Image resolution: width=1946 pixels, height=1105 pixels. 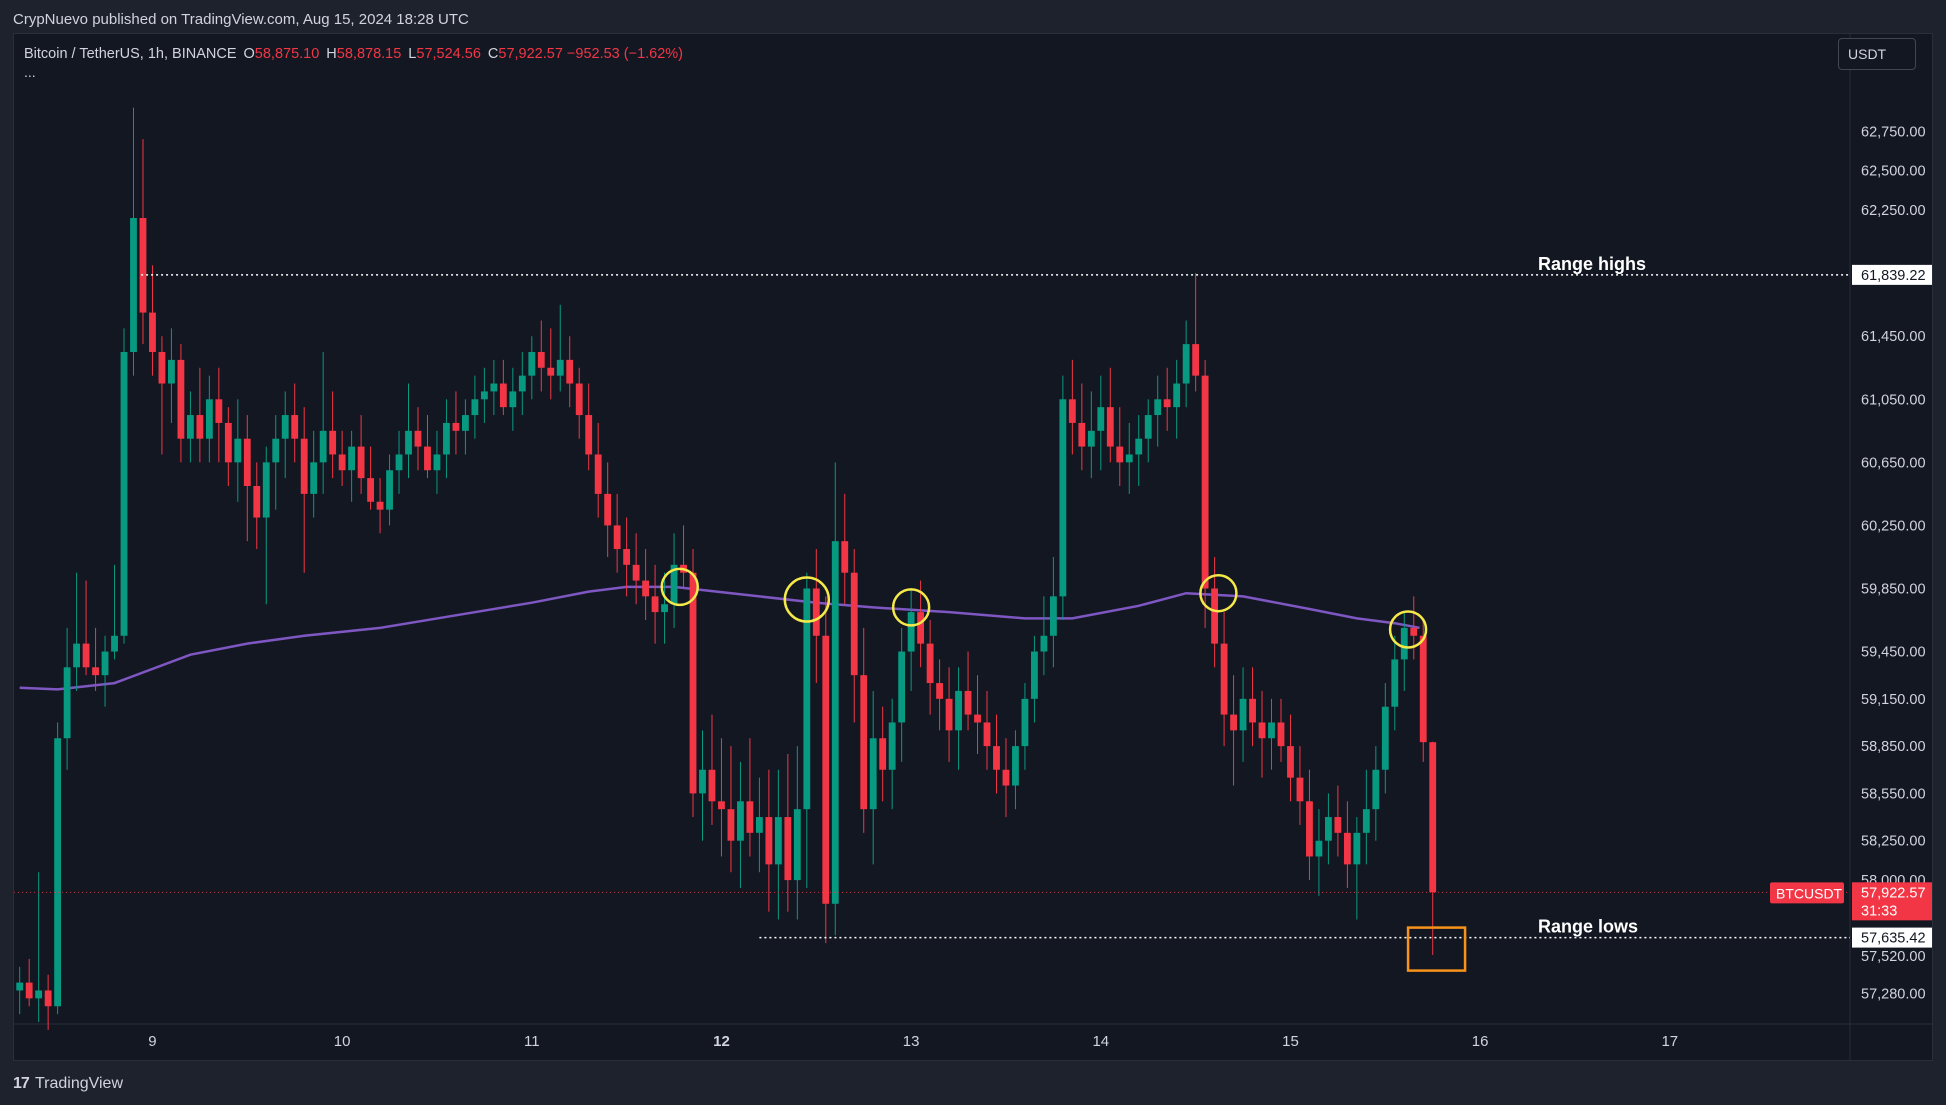 I want to click on price-axis-tick: 59,150.00, so click(x=1893, y=700).